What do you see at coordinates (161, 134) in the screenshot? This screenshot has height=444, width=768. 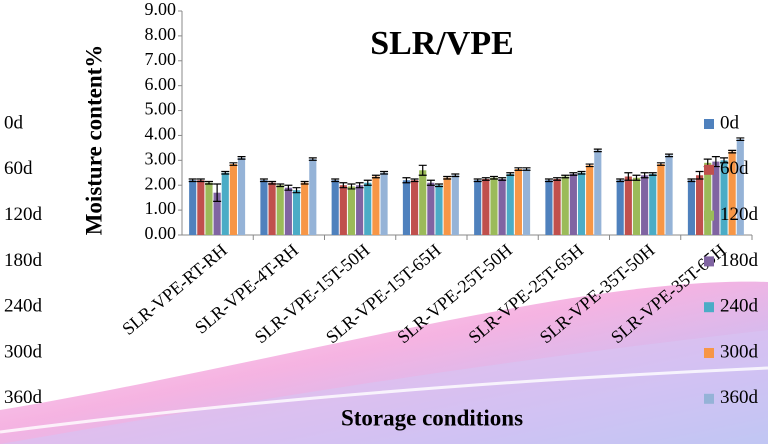 I see `y-tick-label: 4.00` at bounding box center [161, 134].